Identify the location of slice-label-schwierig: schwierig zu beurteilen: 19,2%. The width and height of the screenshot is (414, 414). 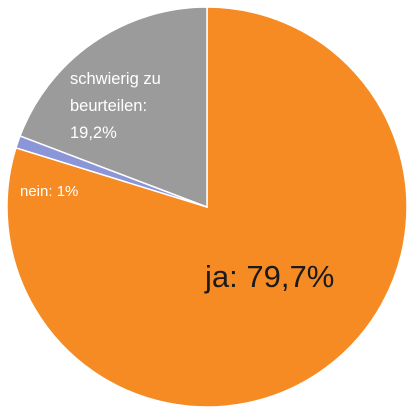
(117, 106).